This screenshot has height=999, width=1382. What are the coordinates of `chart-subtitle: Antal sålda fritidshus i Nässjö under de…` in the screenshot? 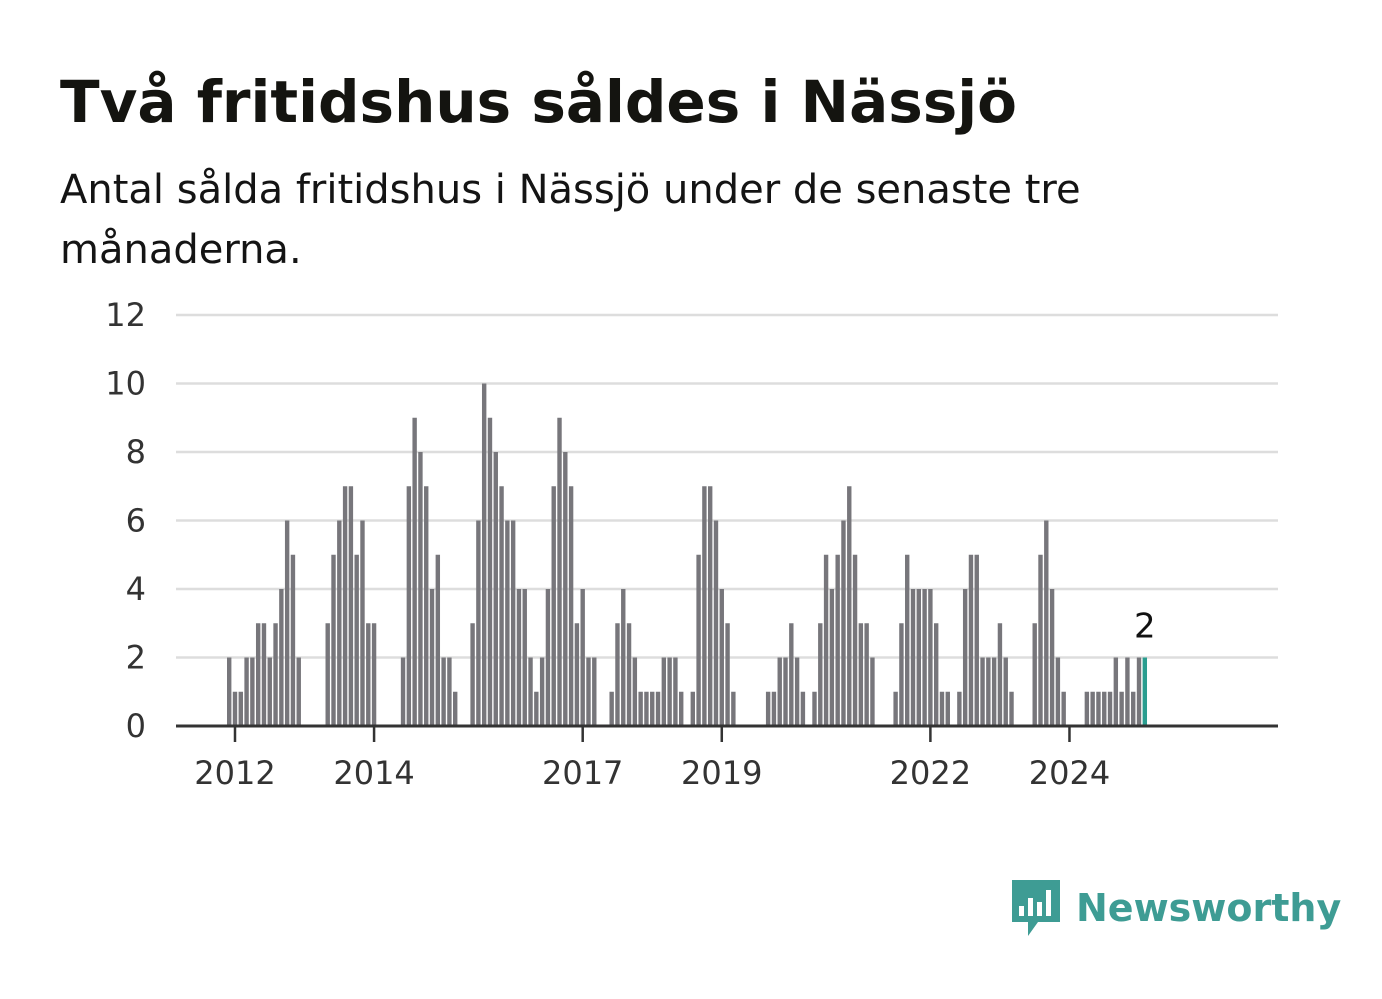 It's located at (570, 220).